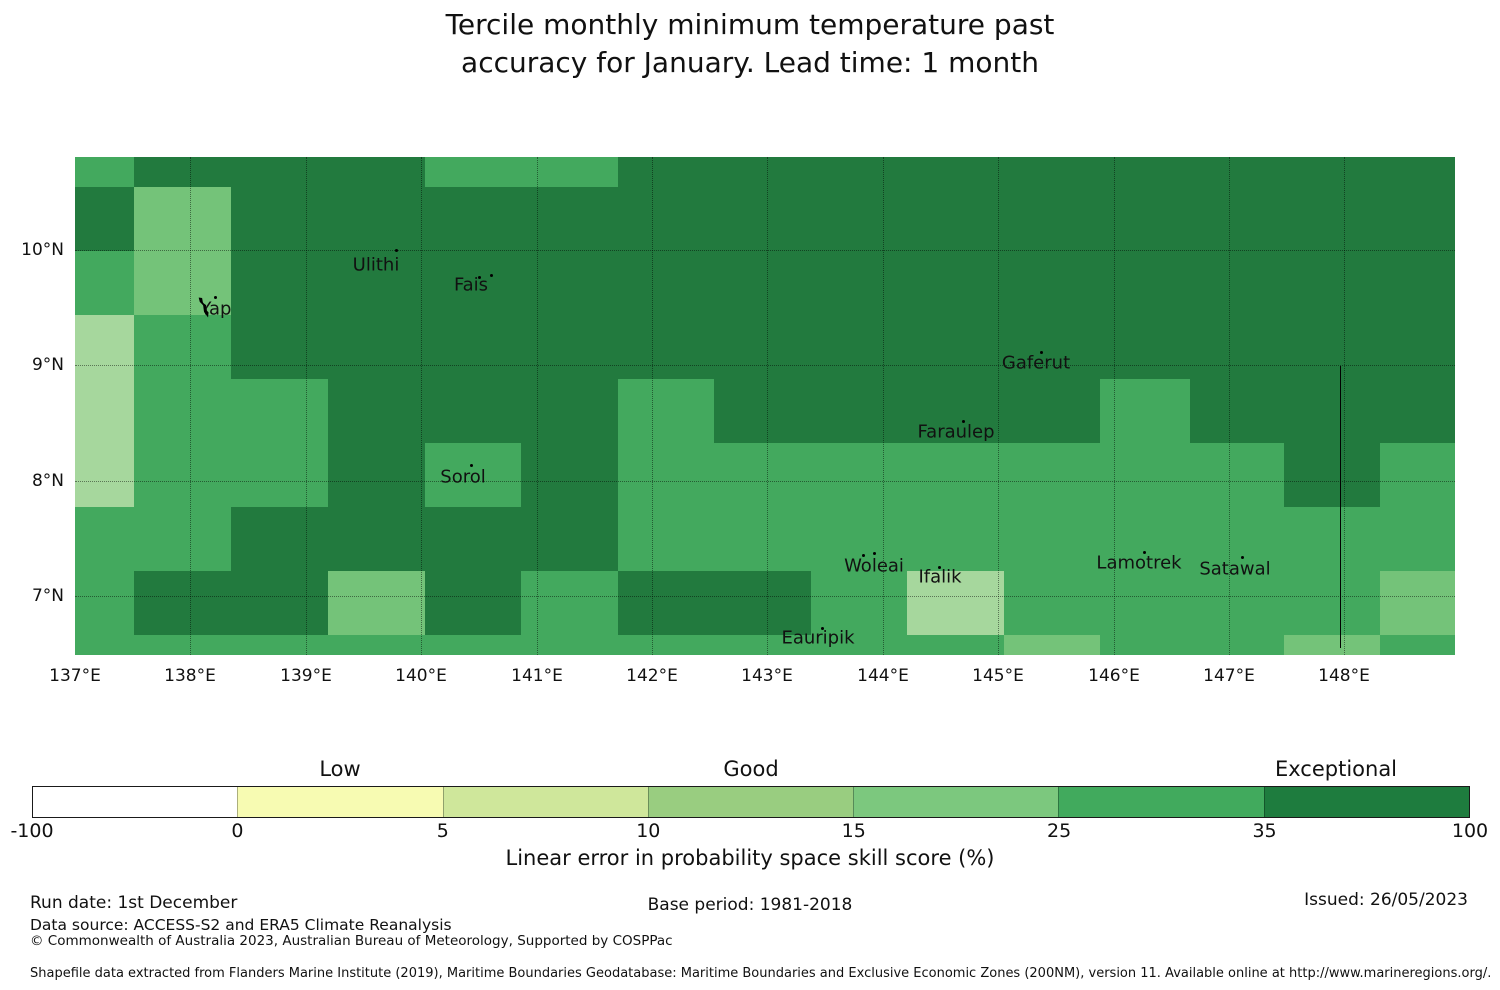  Describe the element at coordinates (396, 250) in the screenshot. I see `island-marker-ulithi` at that location.